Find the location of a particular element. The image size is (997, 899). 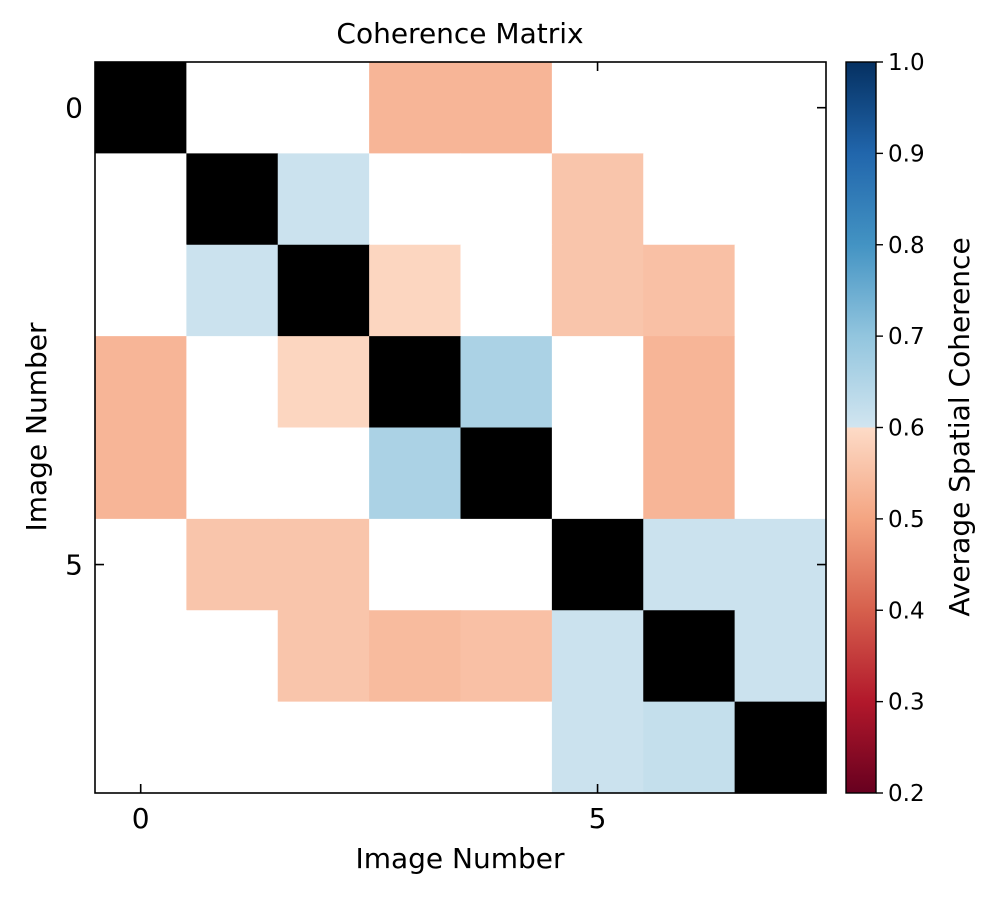

colorbar-tick-label: 0.2 is located at coordinates (906, 794).